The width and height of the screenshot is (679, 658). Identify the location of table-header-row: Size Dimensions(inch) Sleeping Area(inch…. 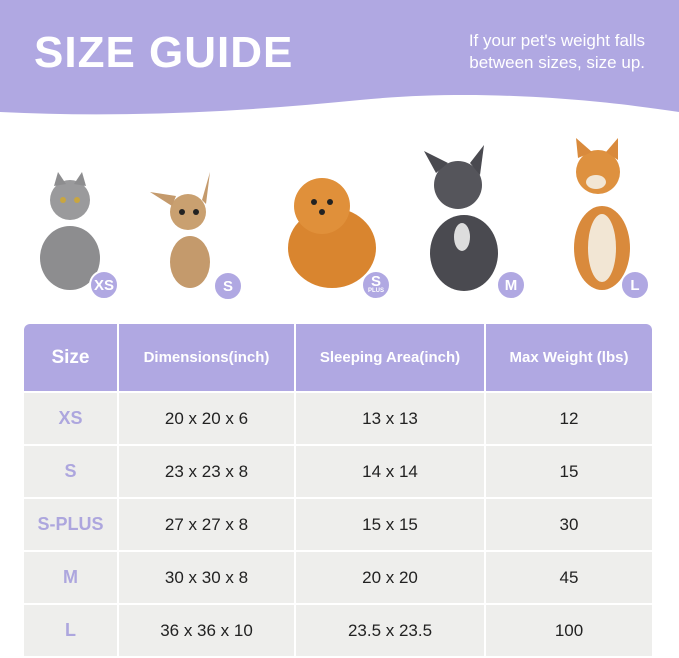
(338, 357).